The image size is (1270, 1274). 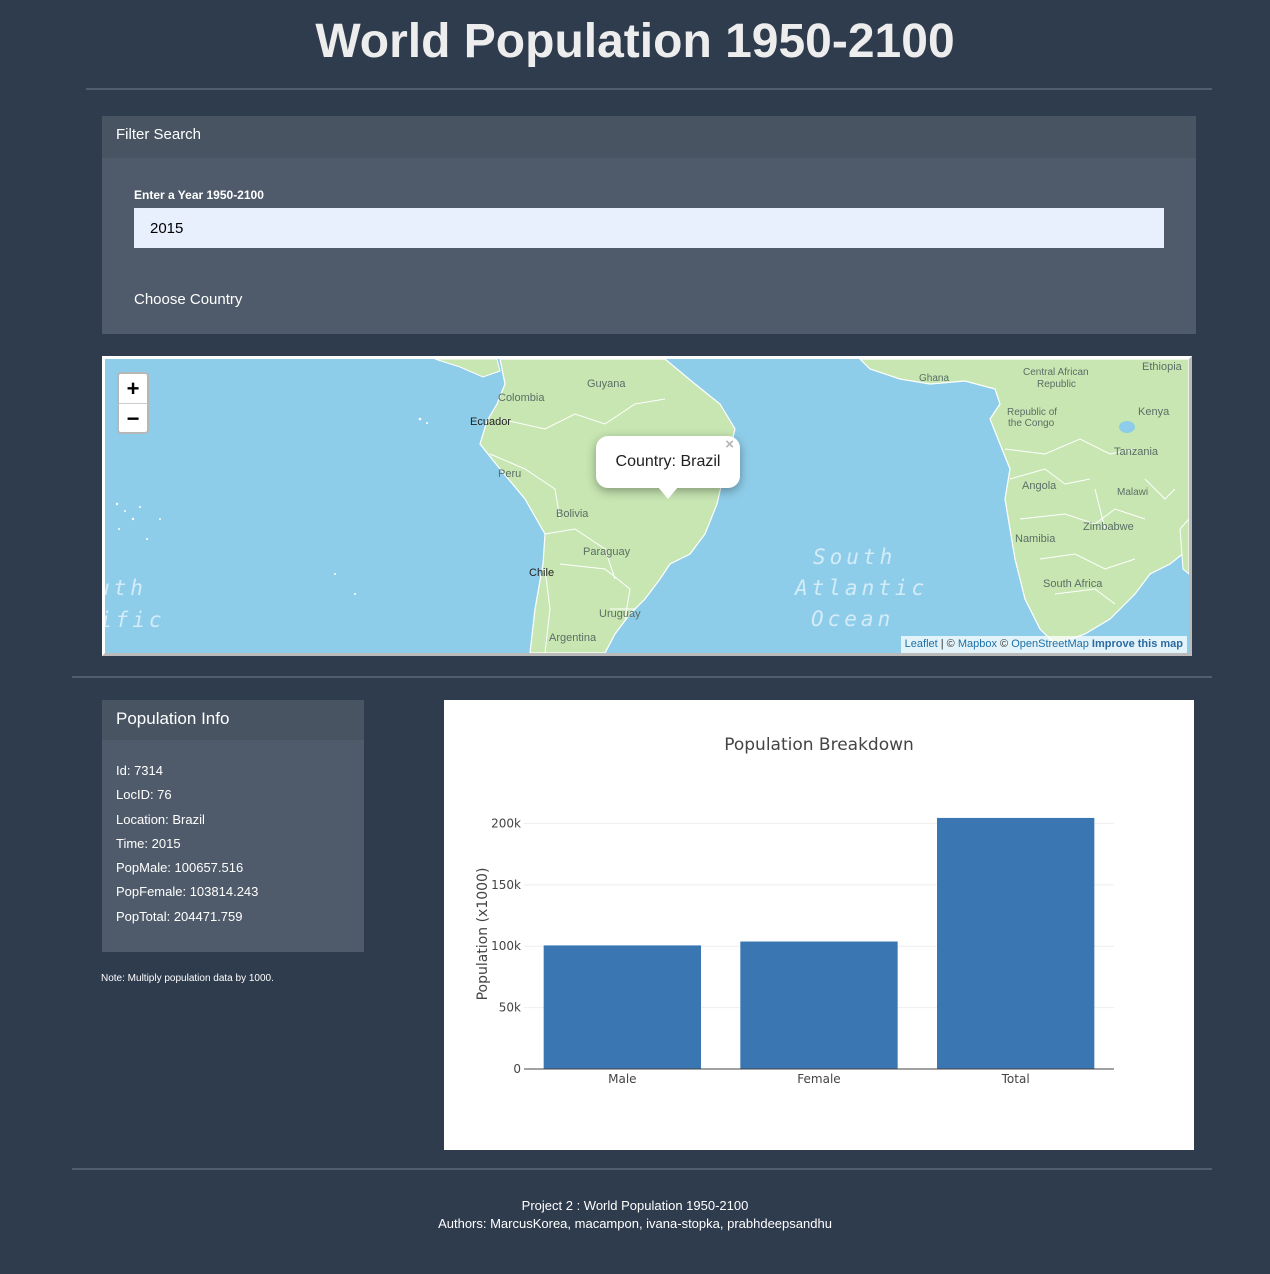 I want to click on footer-project: Project 2 : World Population 1950-2100, so click(x=635, y=1205).